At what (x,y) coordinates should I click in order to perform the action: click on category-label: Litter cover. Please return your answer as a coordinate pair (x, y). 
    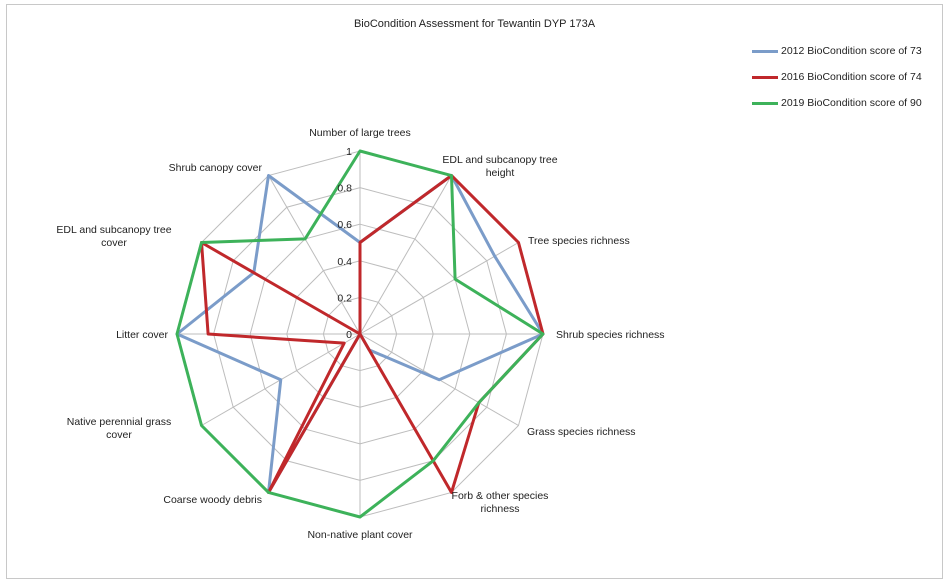
    Looking at the image, I should click on (142, 335).